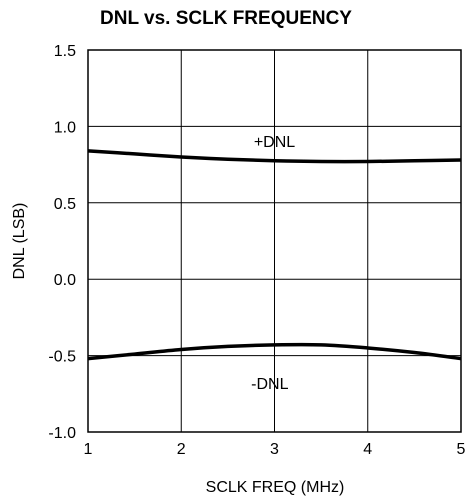  I want to click on x-tick-label: 5, so click(461, 449).